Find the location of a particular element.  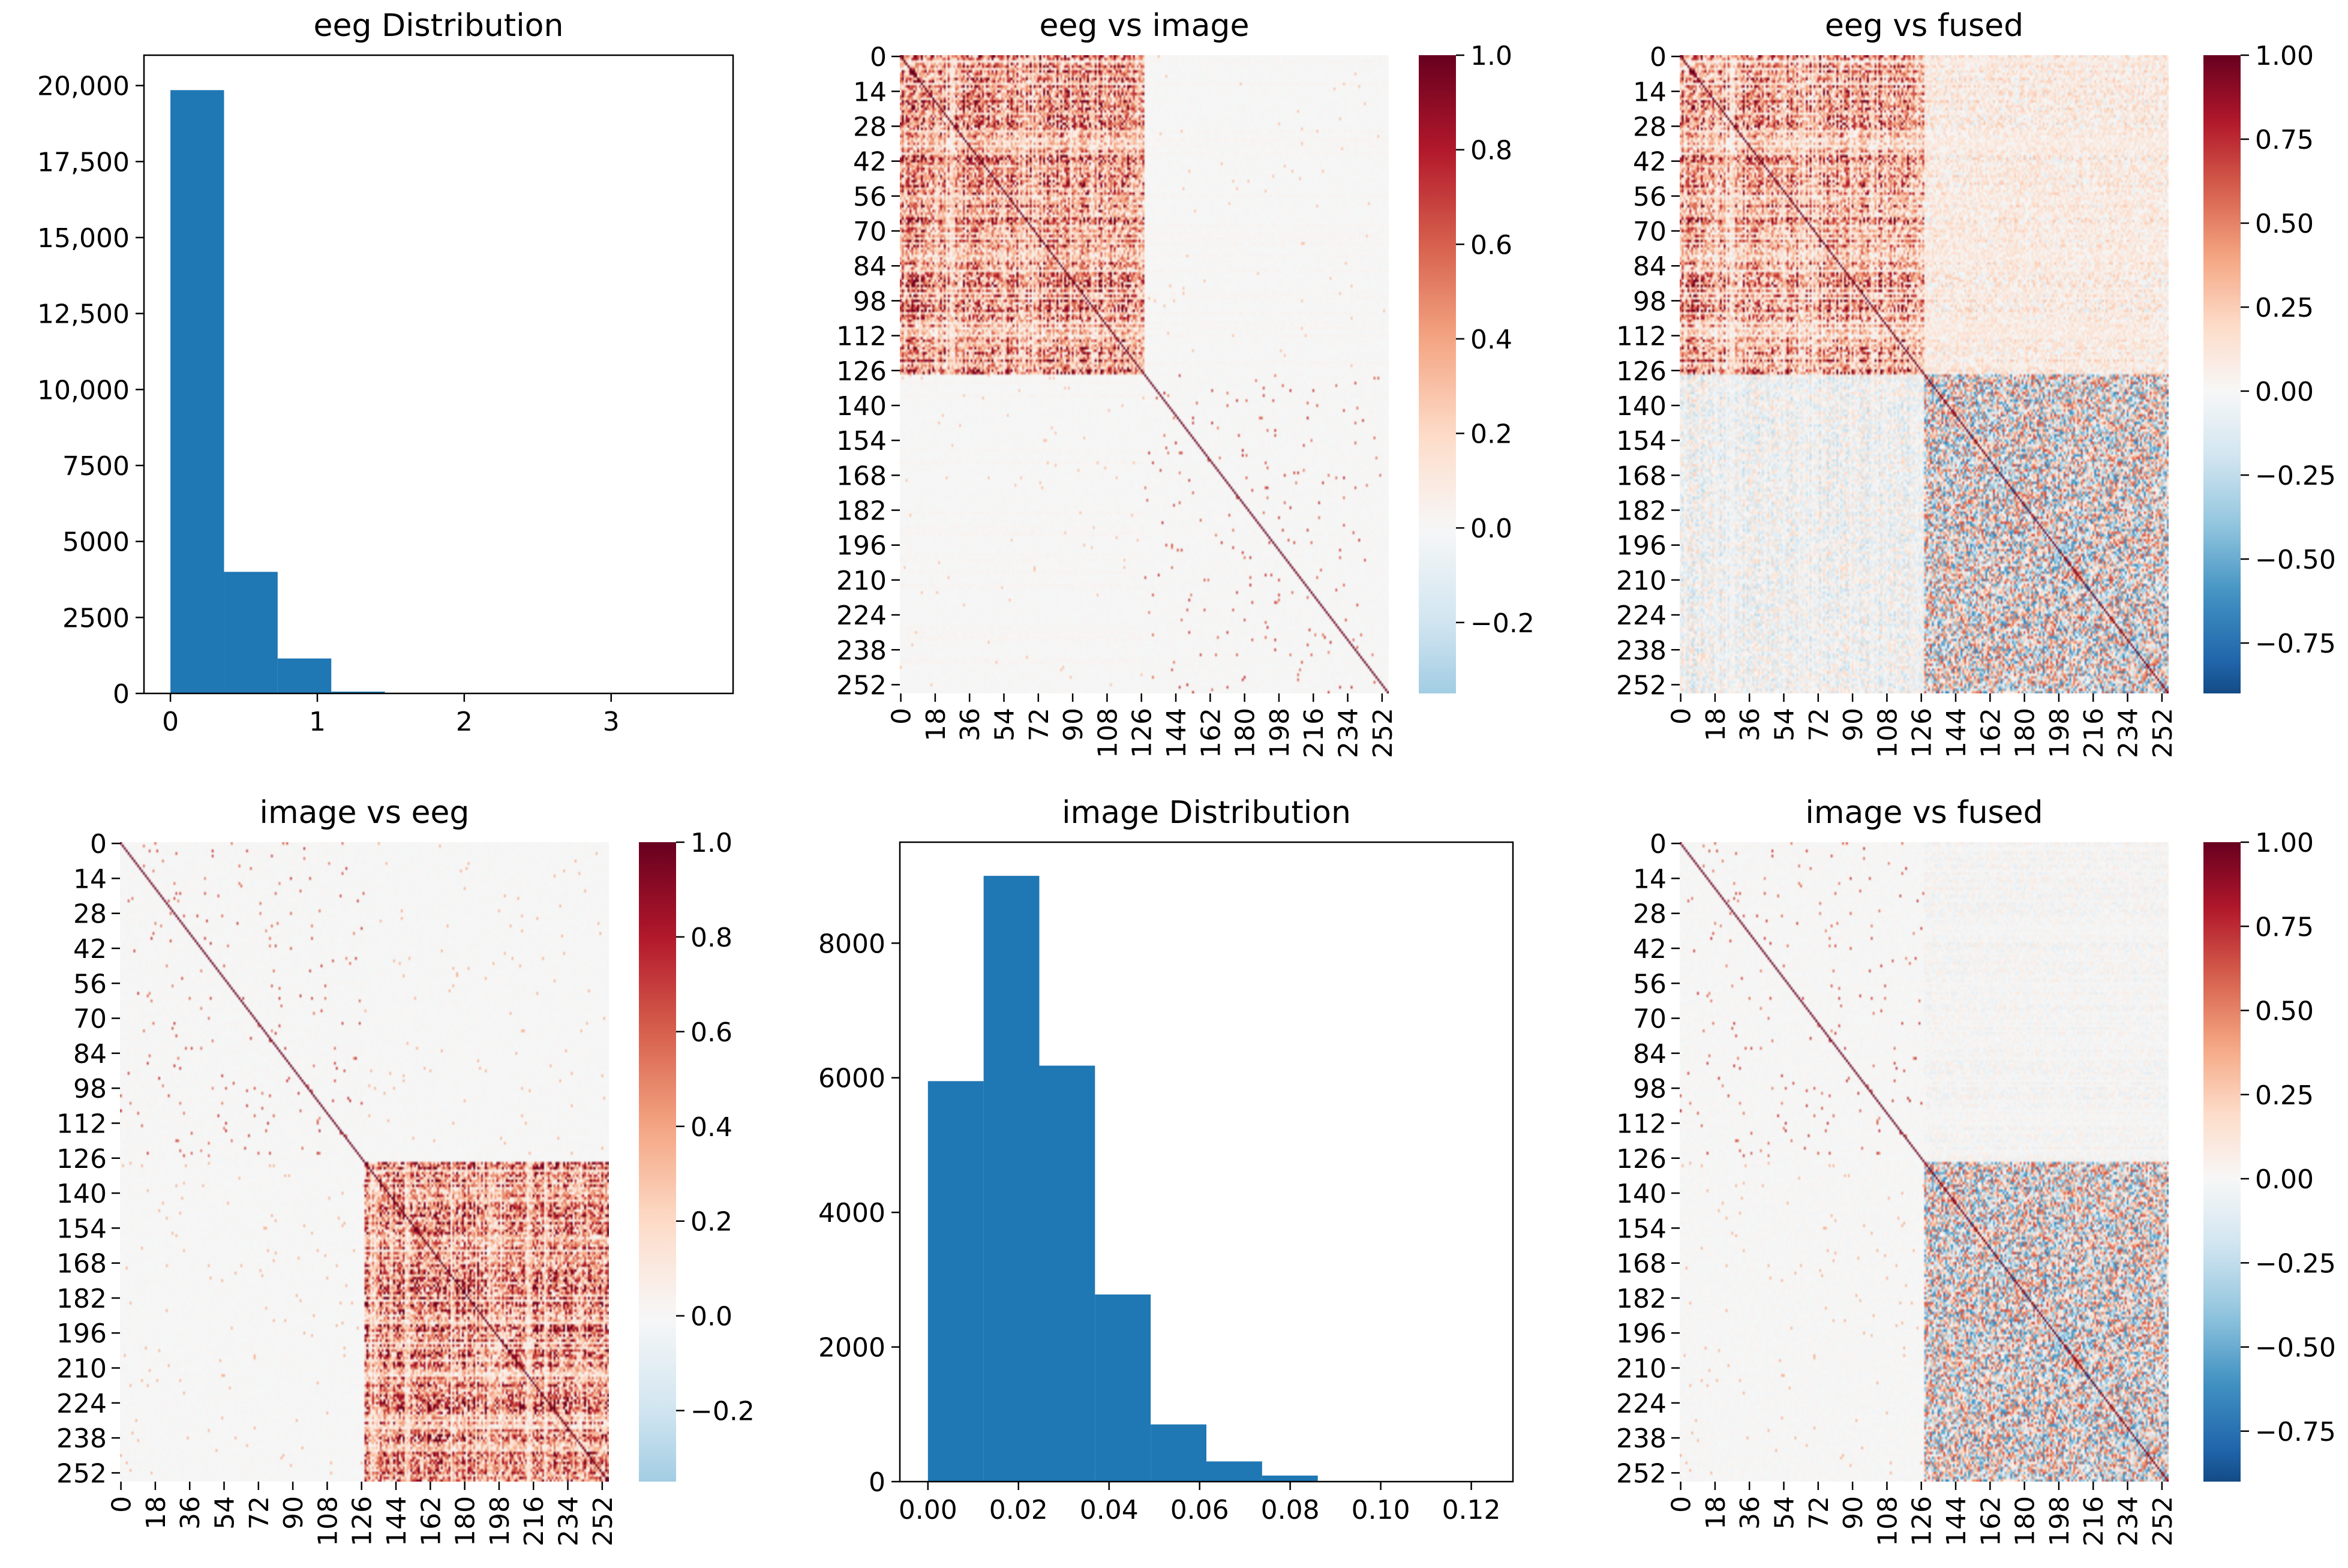

x-tick-label: 2 is located at coordinates (464, 722).